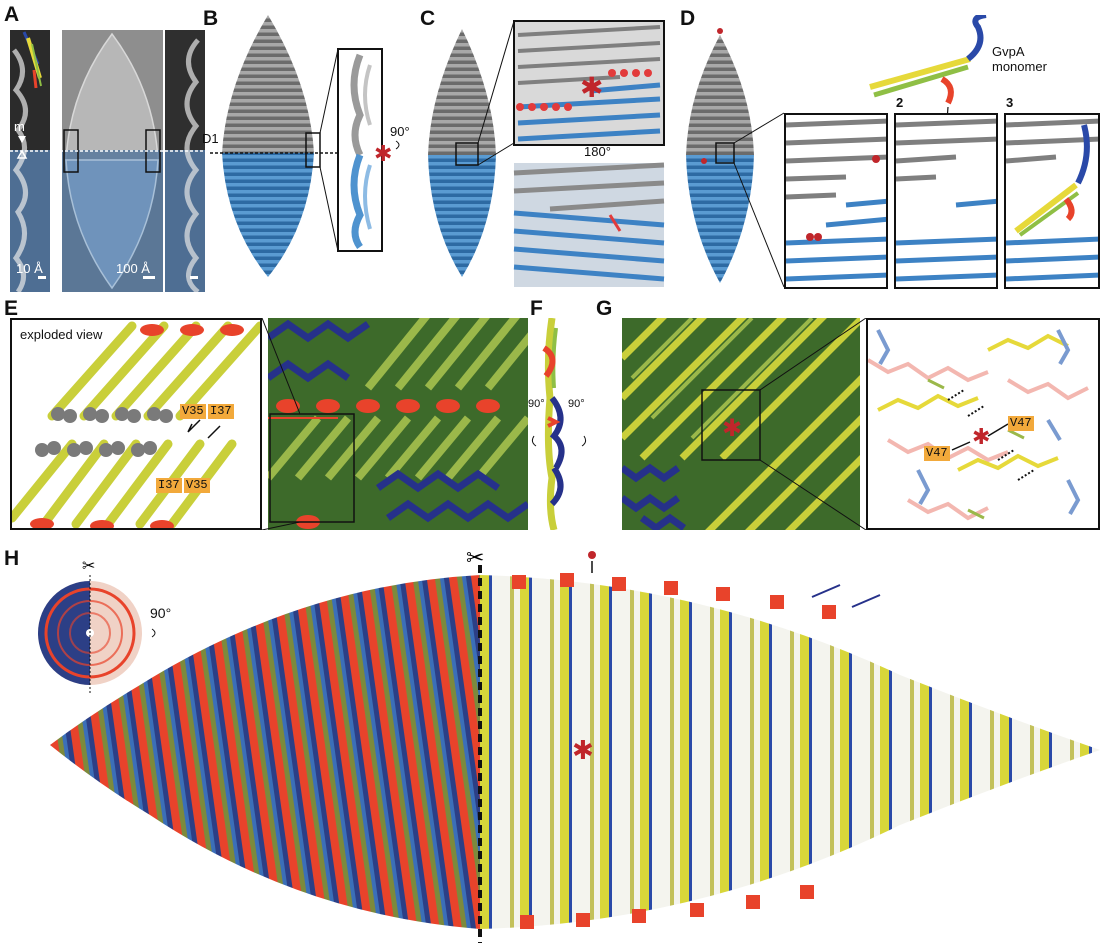 The width and height of the screenshot is (1105, 943). Describe the element at coordinates (604, 308) in the screenshot. I see `panel-label-g: G` at that location.